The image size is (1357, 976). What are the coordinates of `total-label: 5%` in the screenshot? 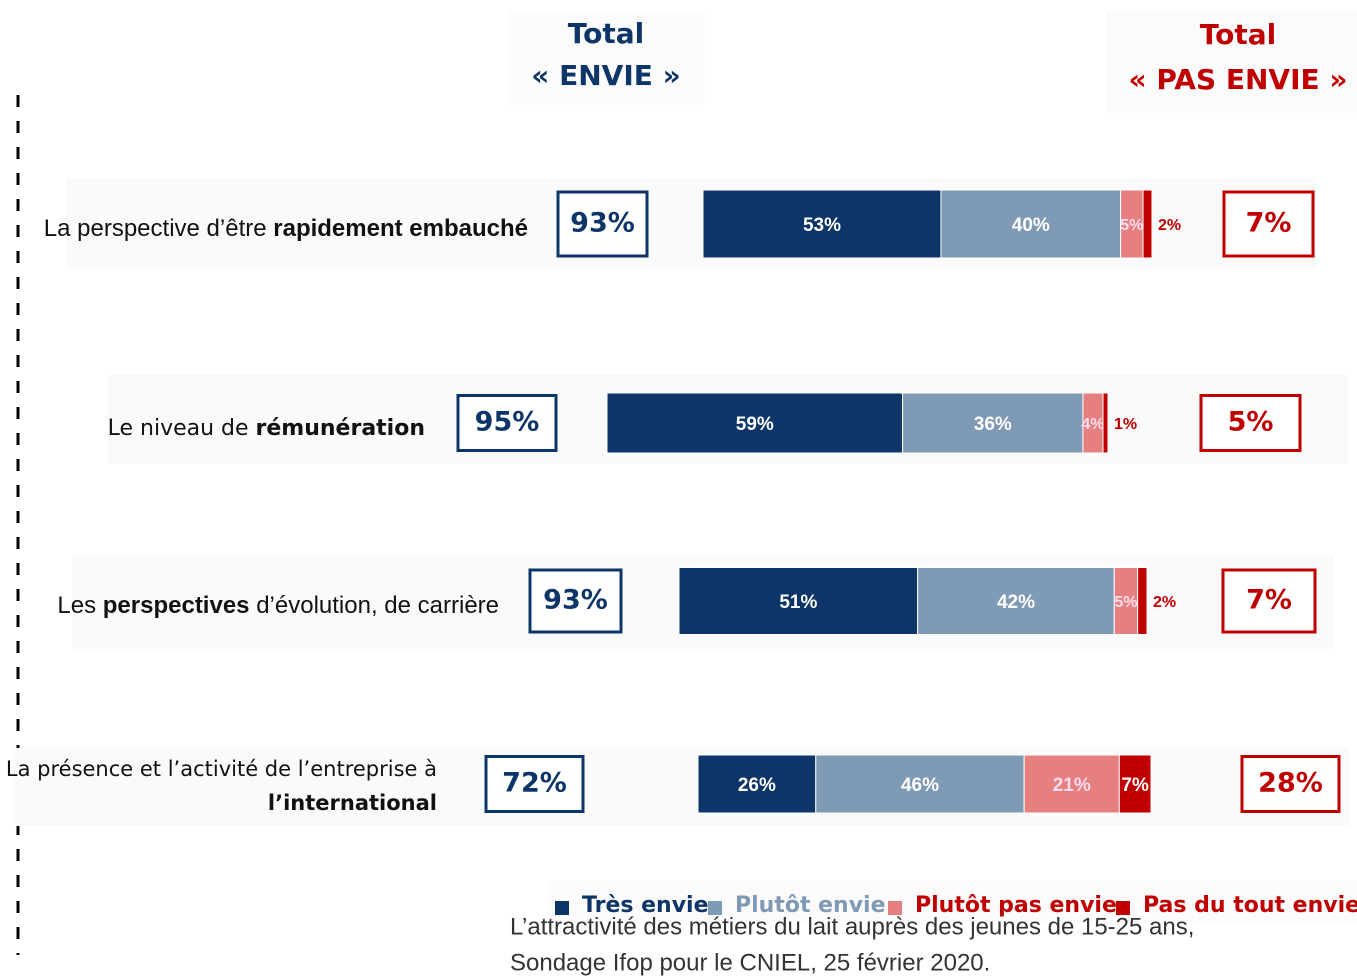 It's located at (1251, 422).